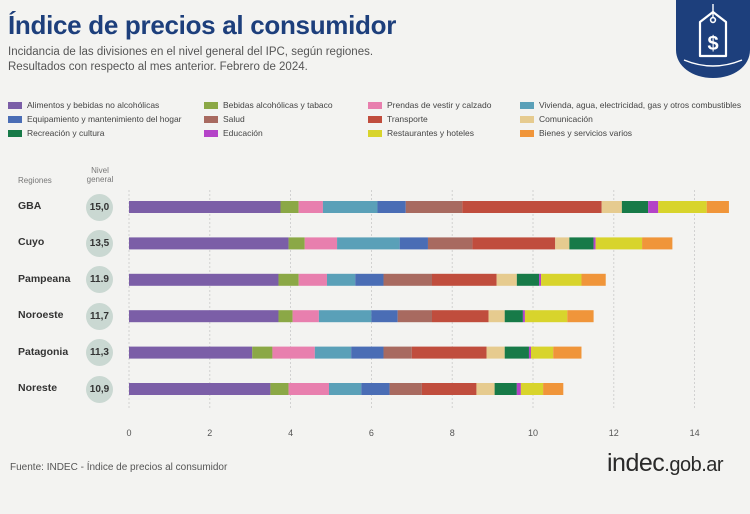 The width and height of the screenshot is (750, 514). I want to click on legend-item: Recreación y cultura, so click(56, 133).